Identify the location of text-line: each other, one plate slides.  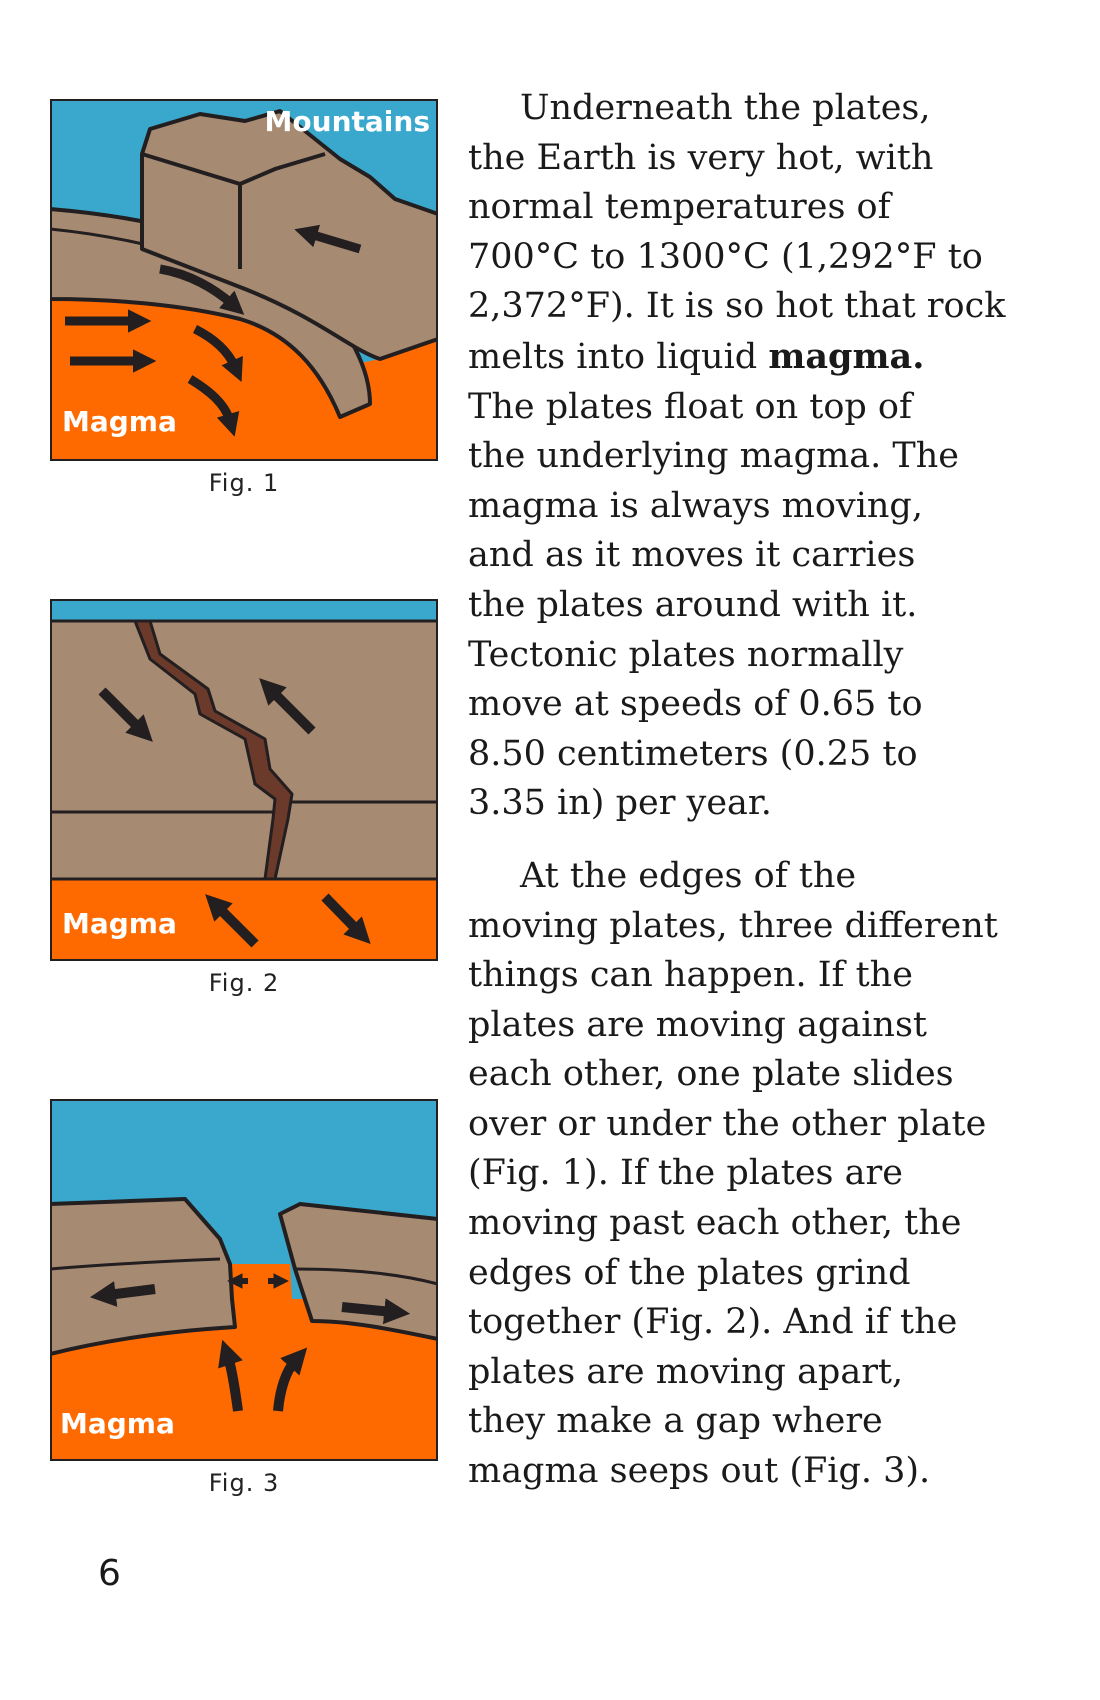
(711, 1074).